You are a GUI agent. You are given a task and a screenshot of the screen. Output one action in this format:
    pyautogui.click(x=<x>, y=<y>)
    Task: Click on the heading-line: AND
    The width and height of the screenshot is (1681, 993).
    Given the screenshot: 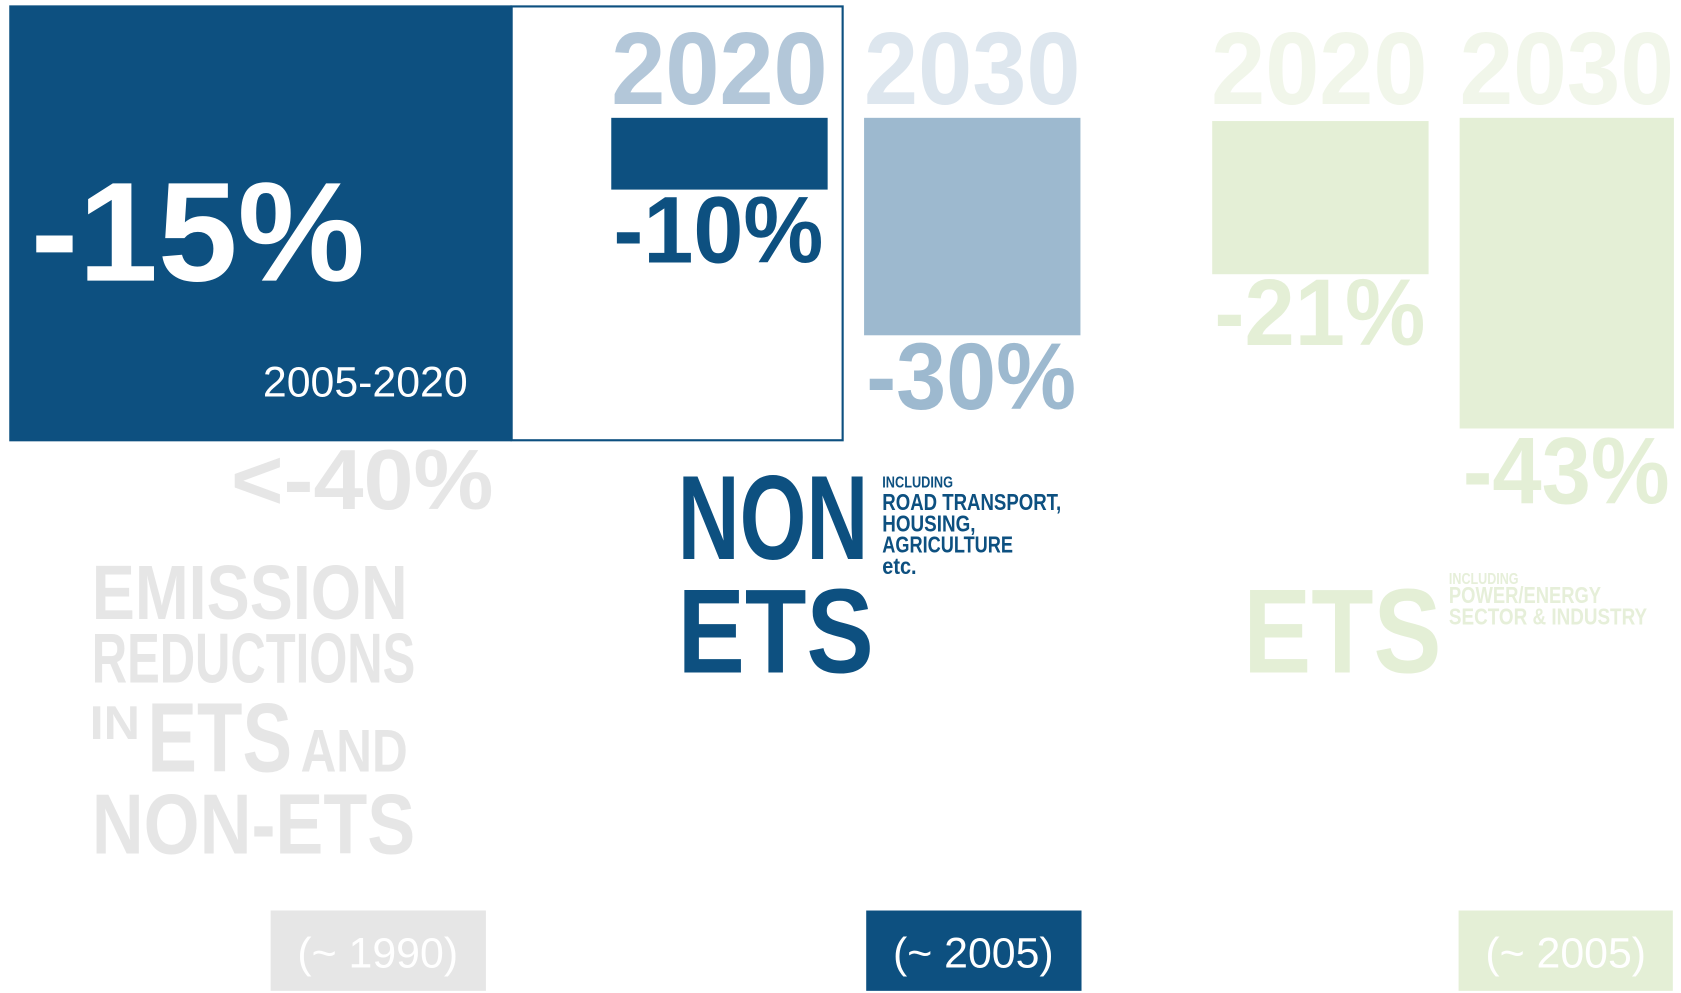 What is the action you would take?
    pyautogui.click(x=354, y=750)
    